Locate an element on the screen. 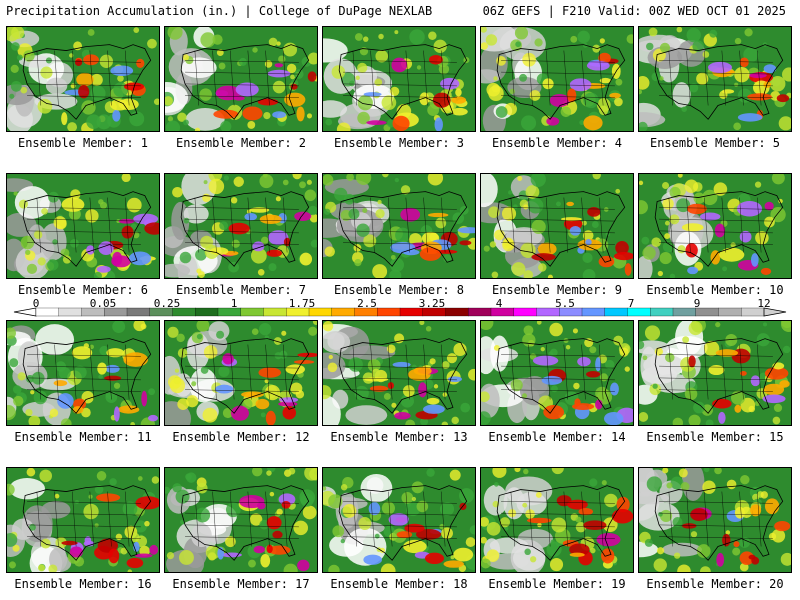  colorbar-tick-label: 0.05 is located at coordinates (103, 303).